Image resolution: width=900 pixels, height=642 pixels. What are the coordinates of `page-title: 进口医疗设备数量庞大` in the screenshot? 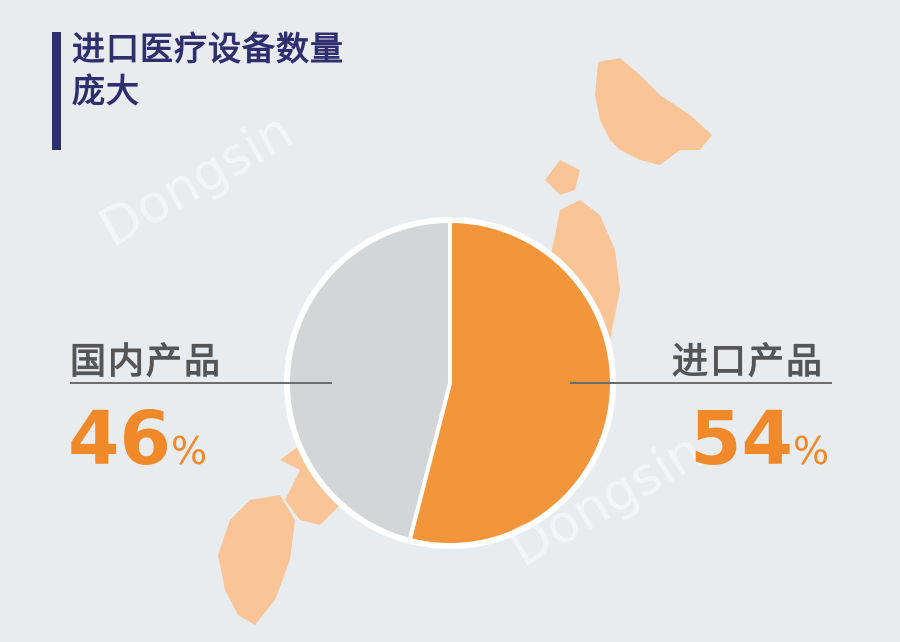 It's located at (208, 69).